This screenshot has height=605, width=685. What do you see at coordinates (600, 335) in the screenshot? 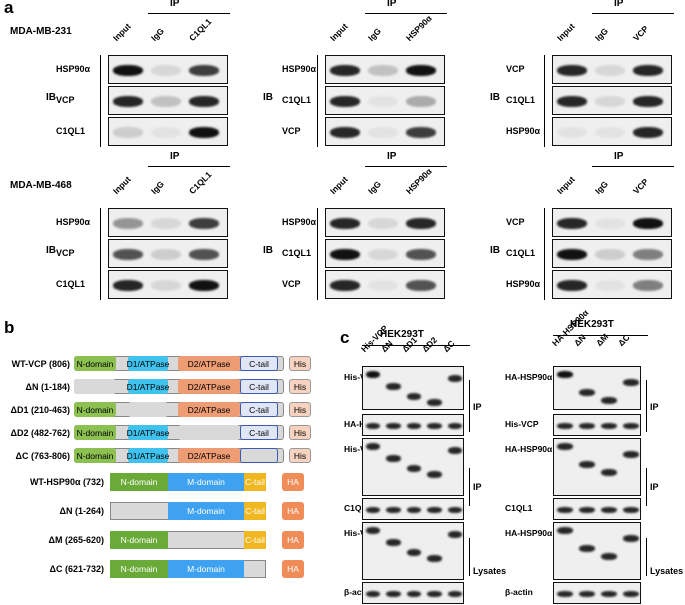
I see `cell-line-bracket` at bounding box center [600, 335].